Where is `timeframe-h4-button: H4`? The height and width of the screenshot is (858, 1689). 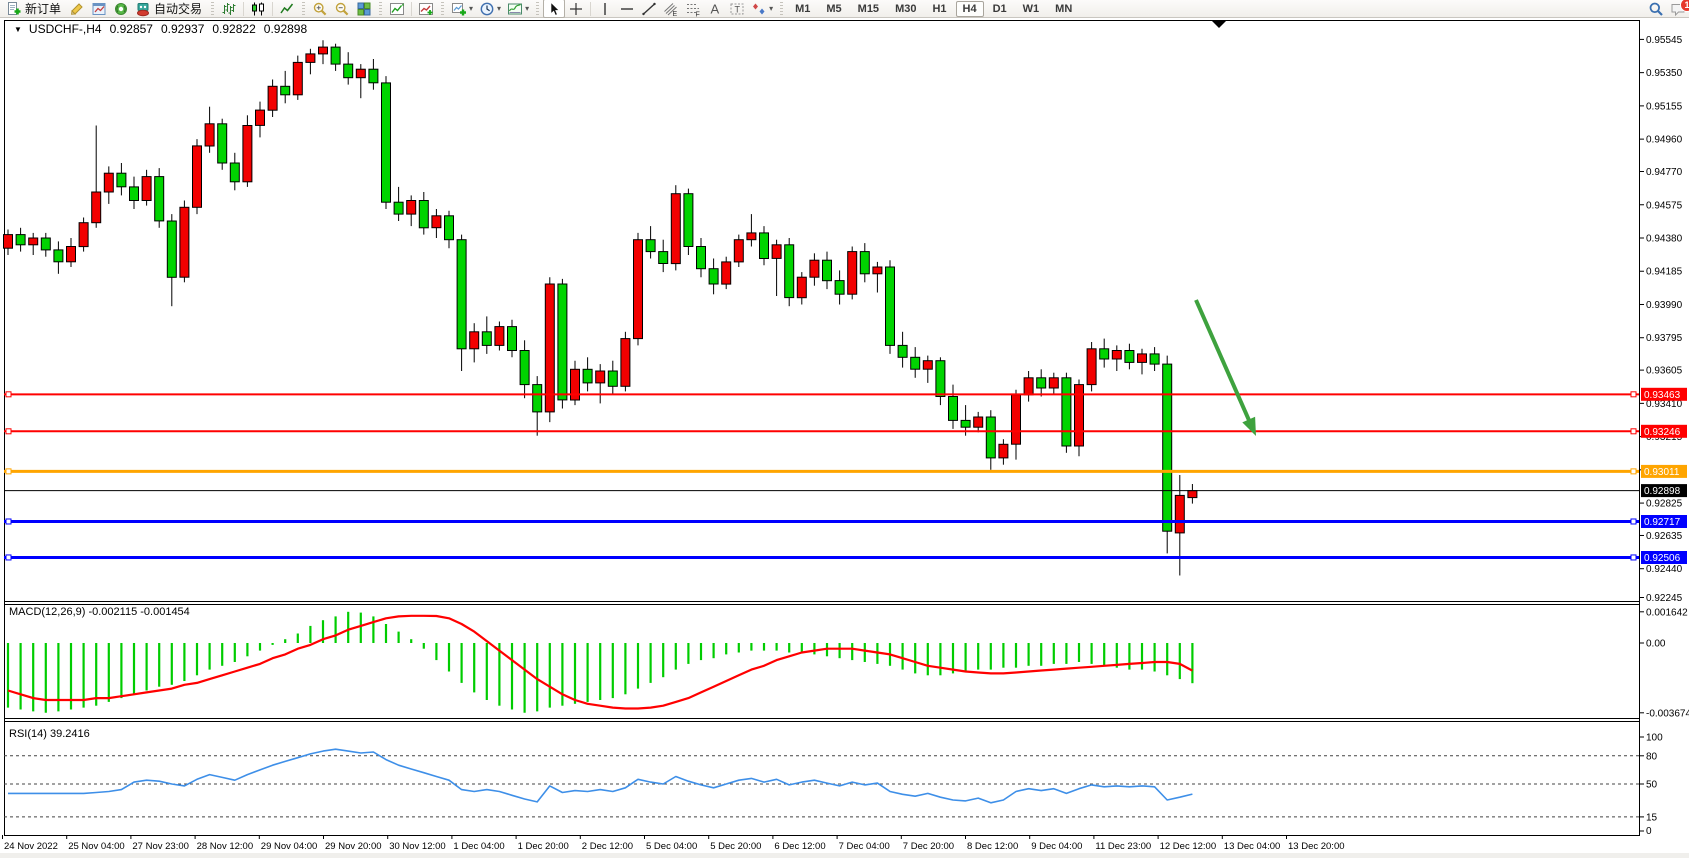
timeframe-h4-button: H4 is located at coordinates (969, 8).